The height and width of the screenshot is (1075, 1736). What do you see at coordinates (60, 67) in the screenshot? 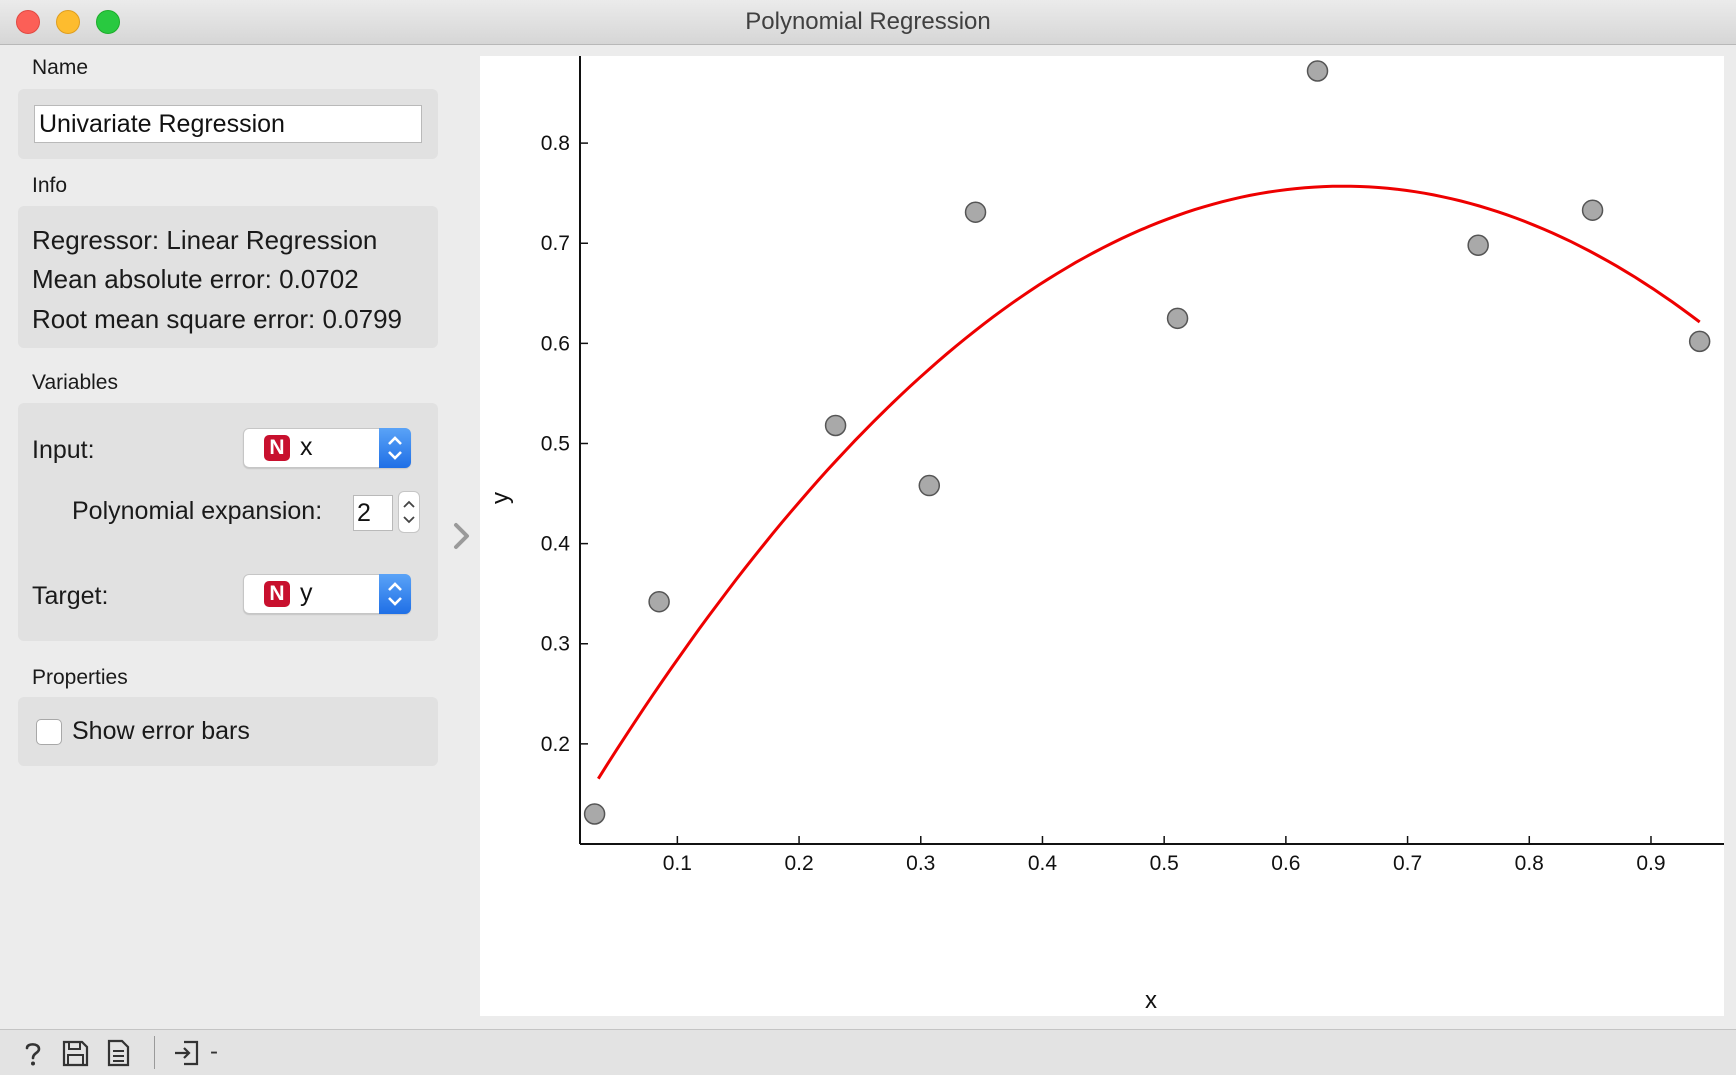
I see `name-section-label: Name` at bounding box center [60, 67].